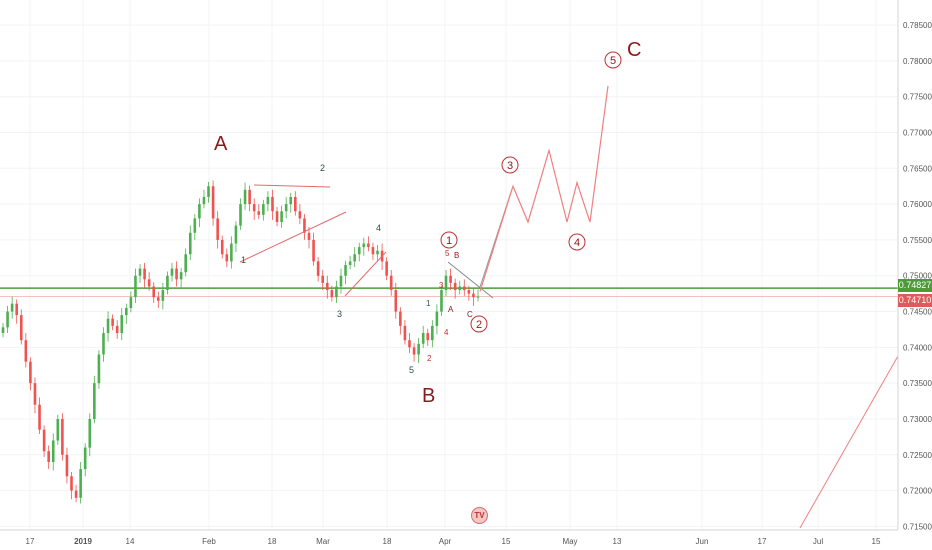 This screenshot has width=932, height=550. Describe the element at coordinates (577, 242) in the screenshot. I see `circle-label-4: 4` at that location.